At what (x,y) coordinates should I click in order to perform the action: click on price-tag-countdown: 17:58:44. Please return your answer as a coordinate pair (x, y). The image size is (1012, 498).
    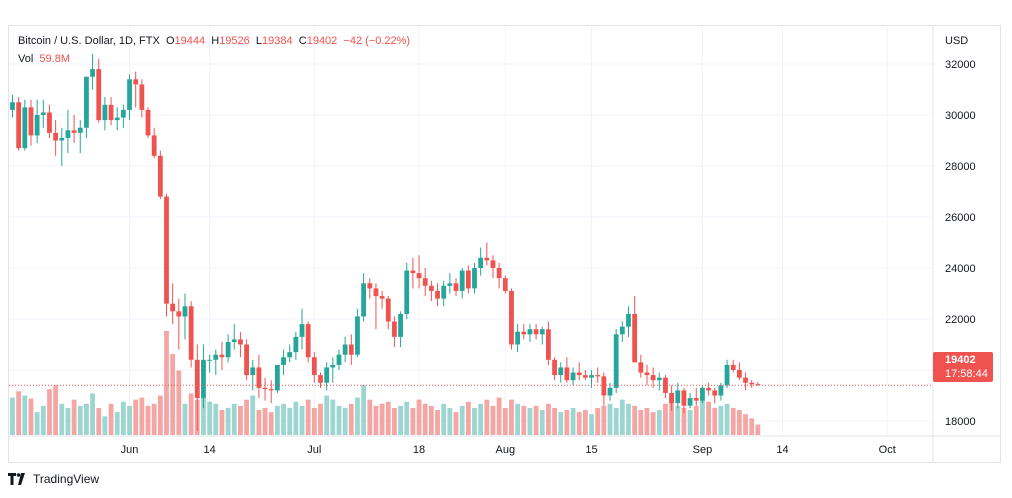
    Looking at the image, I should click on (966, 374).